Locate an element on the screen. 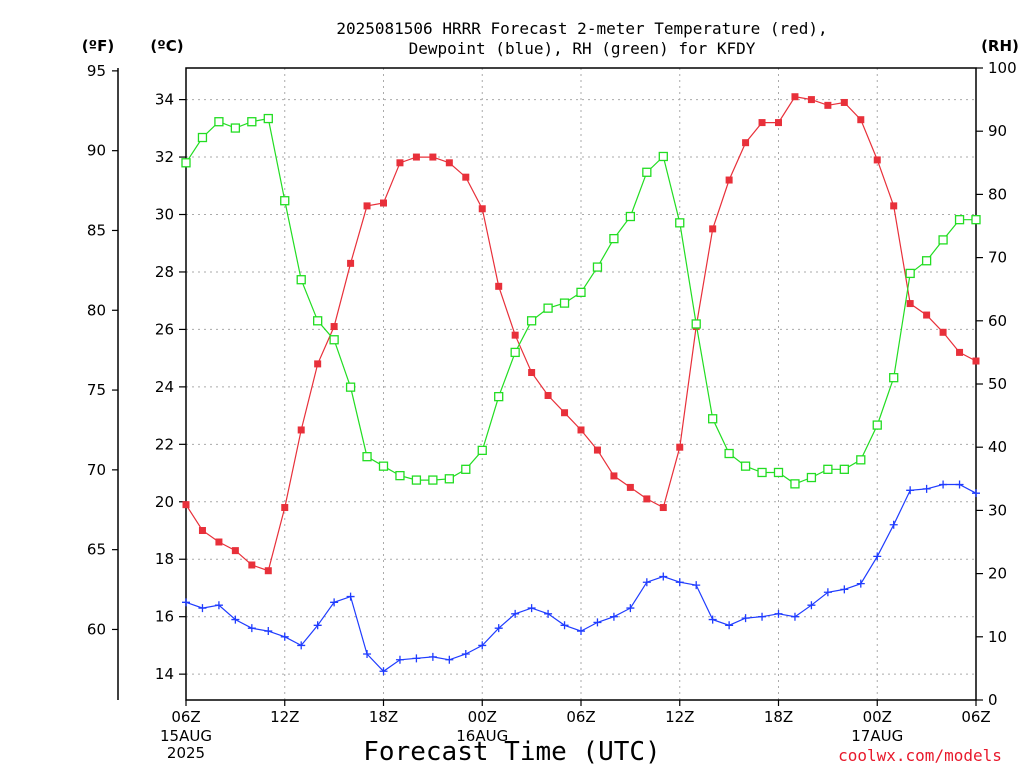 The width and height of the screenshot is (1024, 768). rh-tick-label: 60 is located at coordinates (997, 321).